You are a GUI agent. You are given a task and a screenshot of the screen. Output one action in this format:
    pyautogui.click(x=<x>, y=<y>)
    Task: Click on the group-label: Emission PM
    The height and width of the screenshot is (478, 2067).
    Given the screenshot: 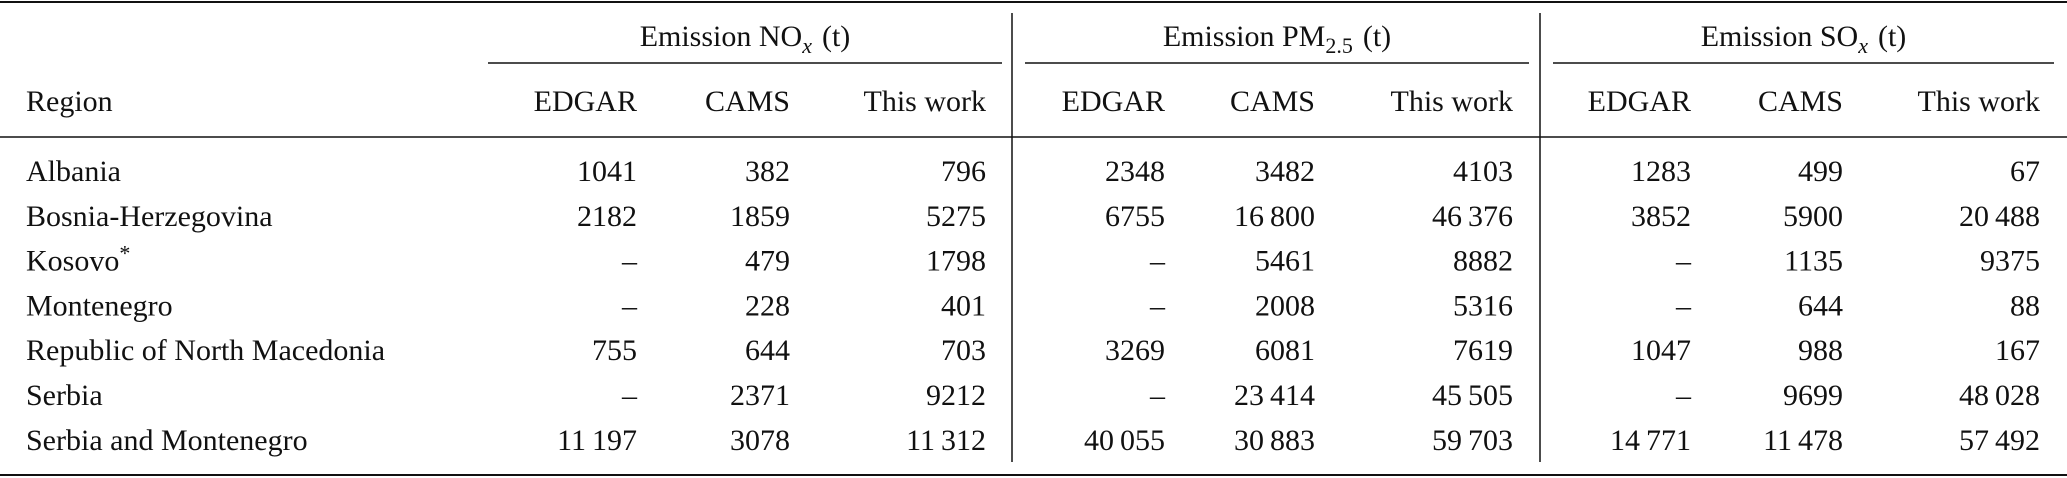 What is the action you would take?
    pyautogui.click(x=1244, y=36)
    